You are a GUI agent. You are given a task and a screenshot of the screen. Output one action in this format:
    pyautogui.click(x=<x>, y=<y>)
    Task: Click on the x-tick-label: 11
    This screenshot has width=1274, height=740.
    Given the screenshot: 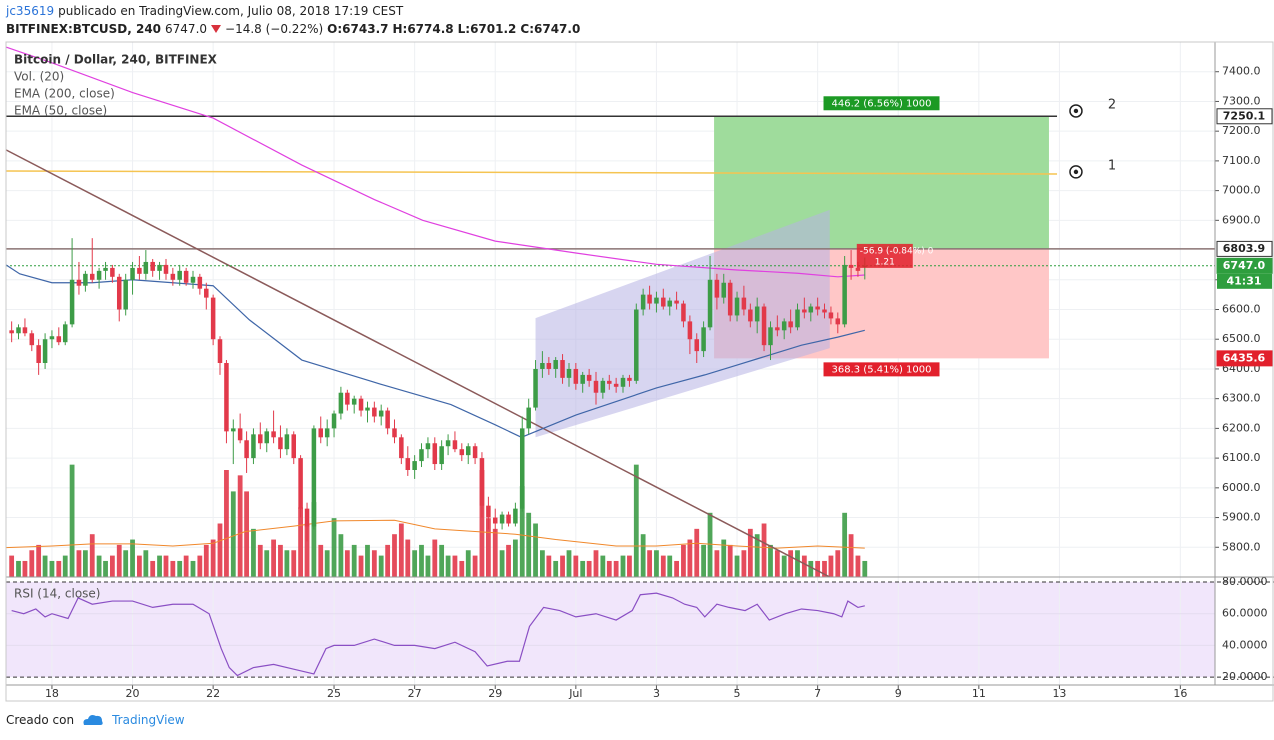 What is the action you would take?
    pyautogui.click(x=979, y=693)
    